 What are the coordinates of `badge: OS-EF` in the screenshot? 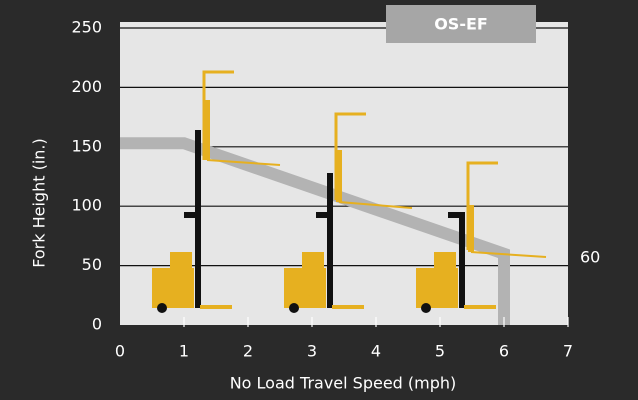 It's located at (461, 24).